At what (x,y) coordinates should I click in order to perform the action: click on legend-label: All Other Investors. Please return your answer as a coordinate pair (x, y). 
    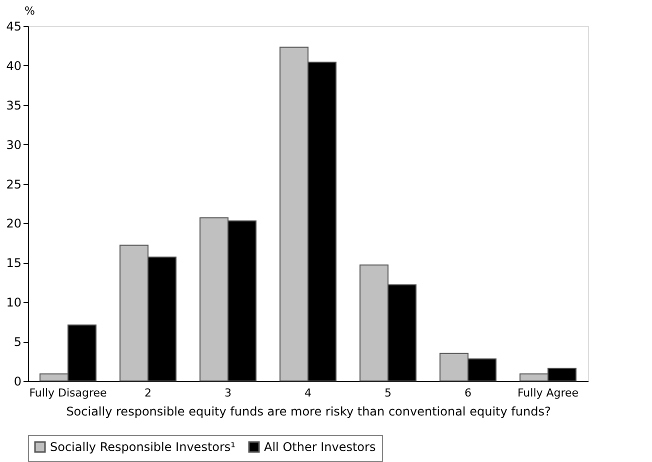
    Looking at the image, I should click on (320, 447).